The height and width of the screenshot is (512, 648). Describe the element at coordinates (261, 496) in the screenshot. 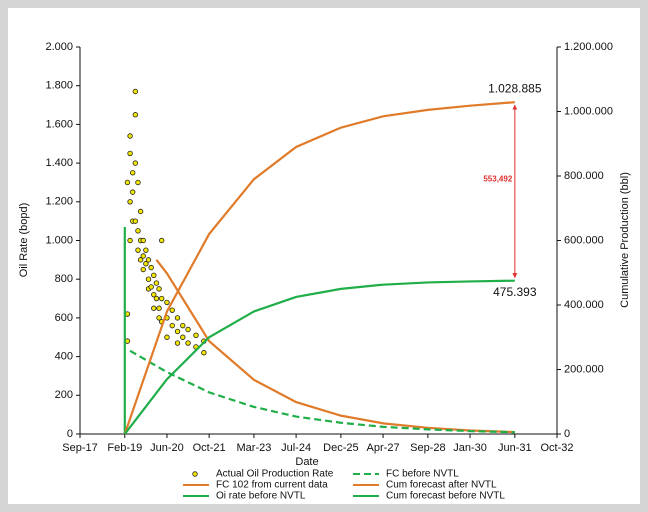

I see `legend-label: Oi rate before NVTL` at that location.